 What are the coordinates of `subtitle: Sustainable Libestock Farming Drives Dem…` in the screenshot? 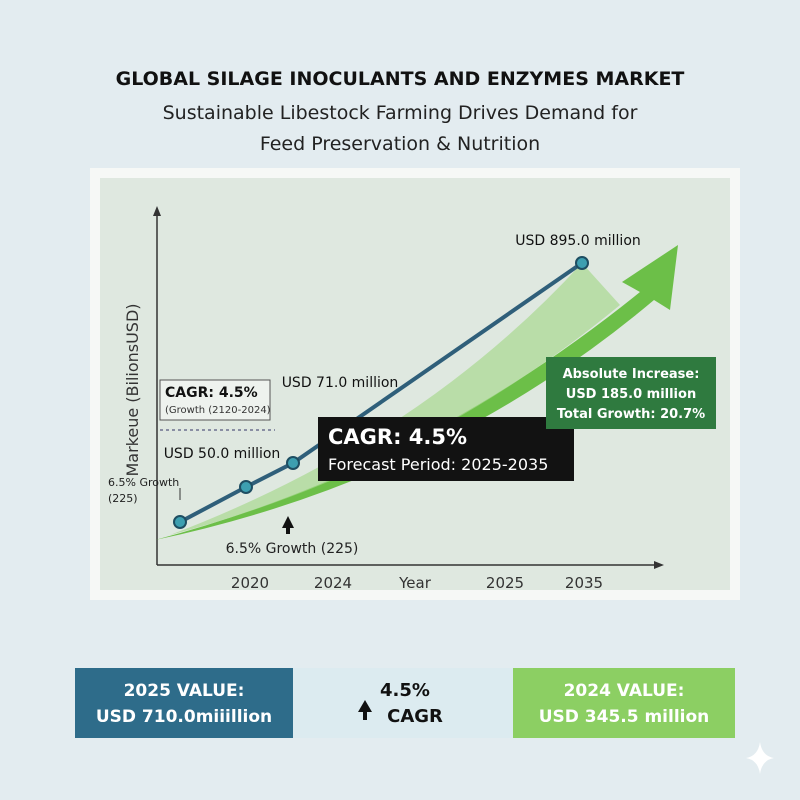 It's located at (400, 113).